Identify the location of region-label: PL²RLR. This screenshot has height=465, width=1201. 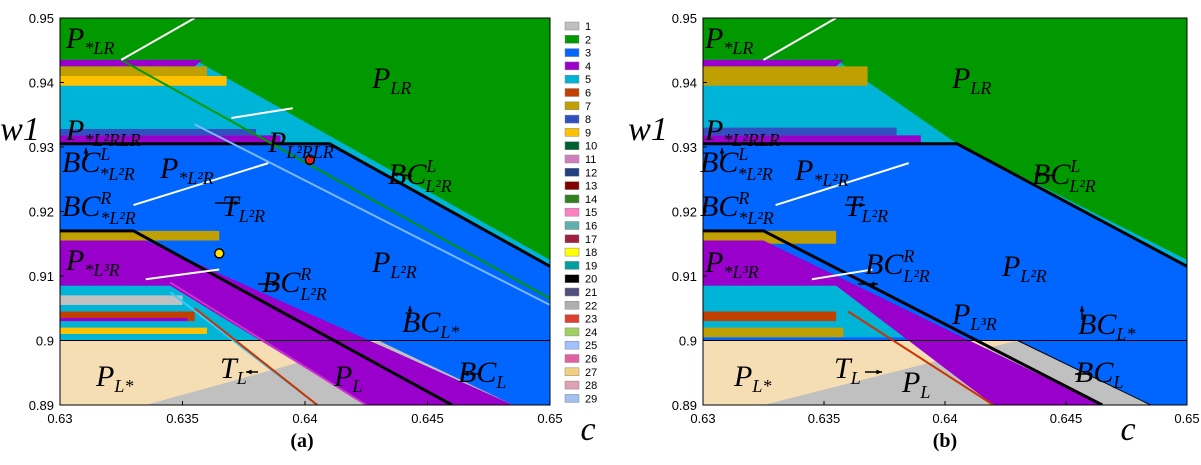
(300, 144).